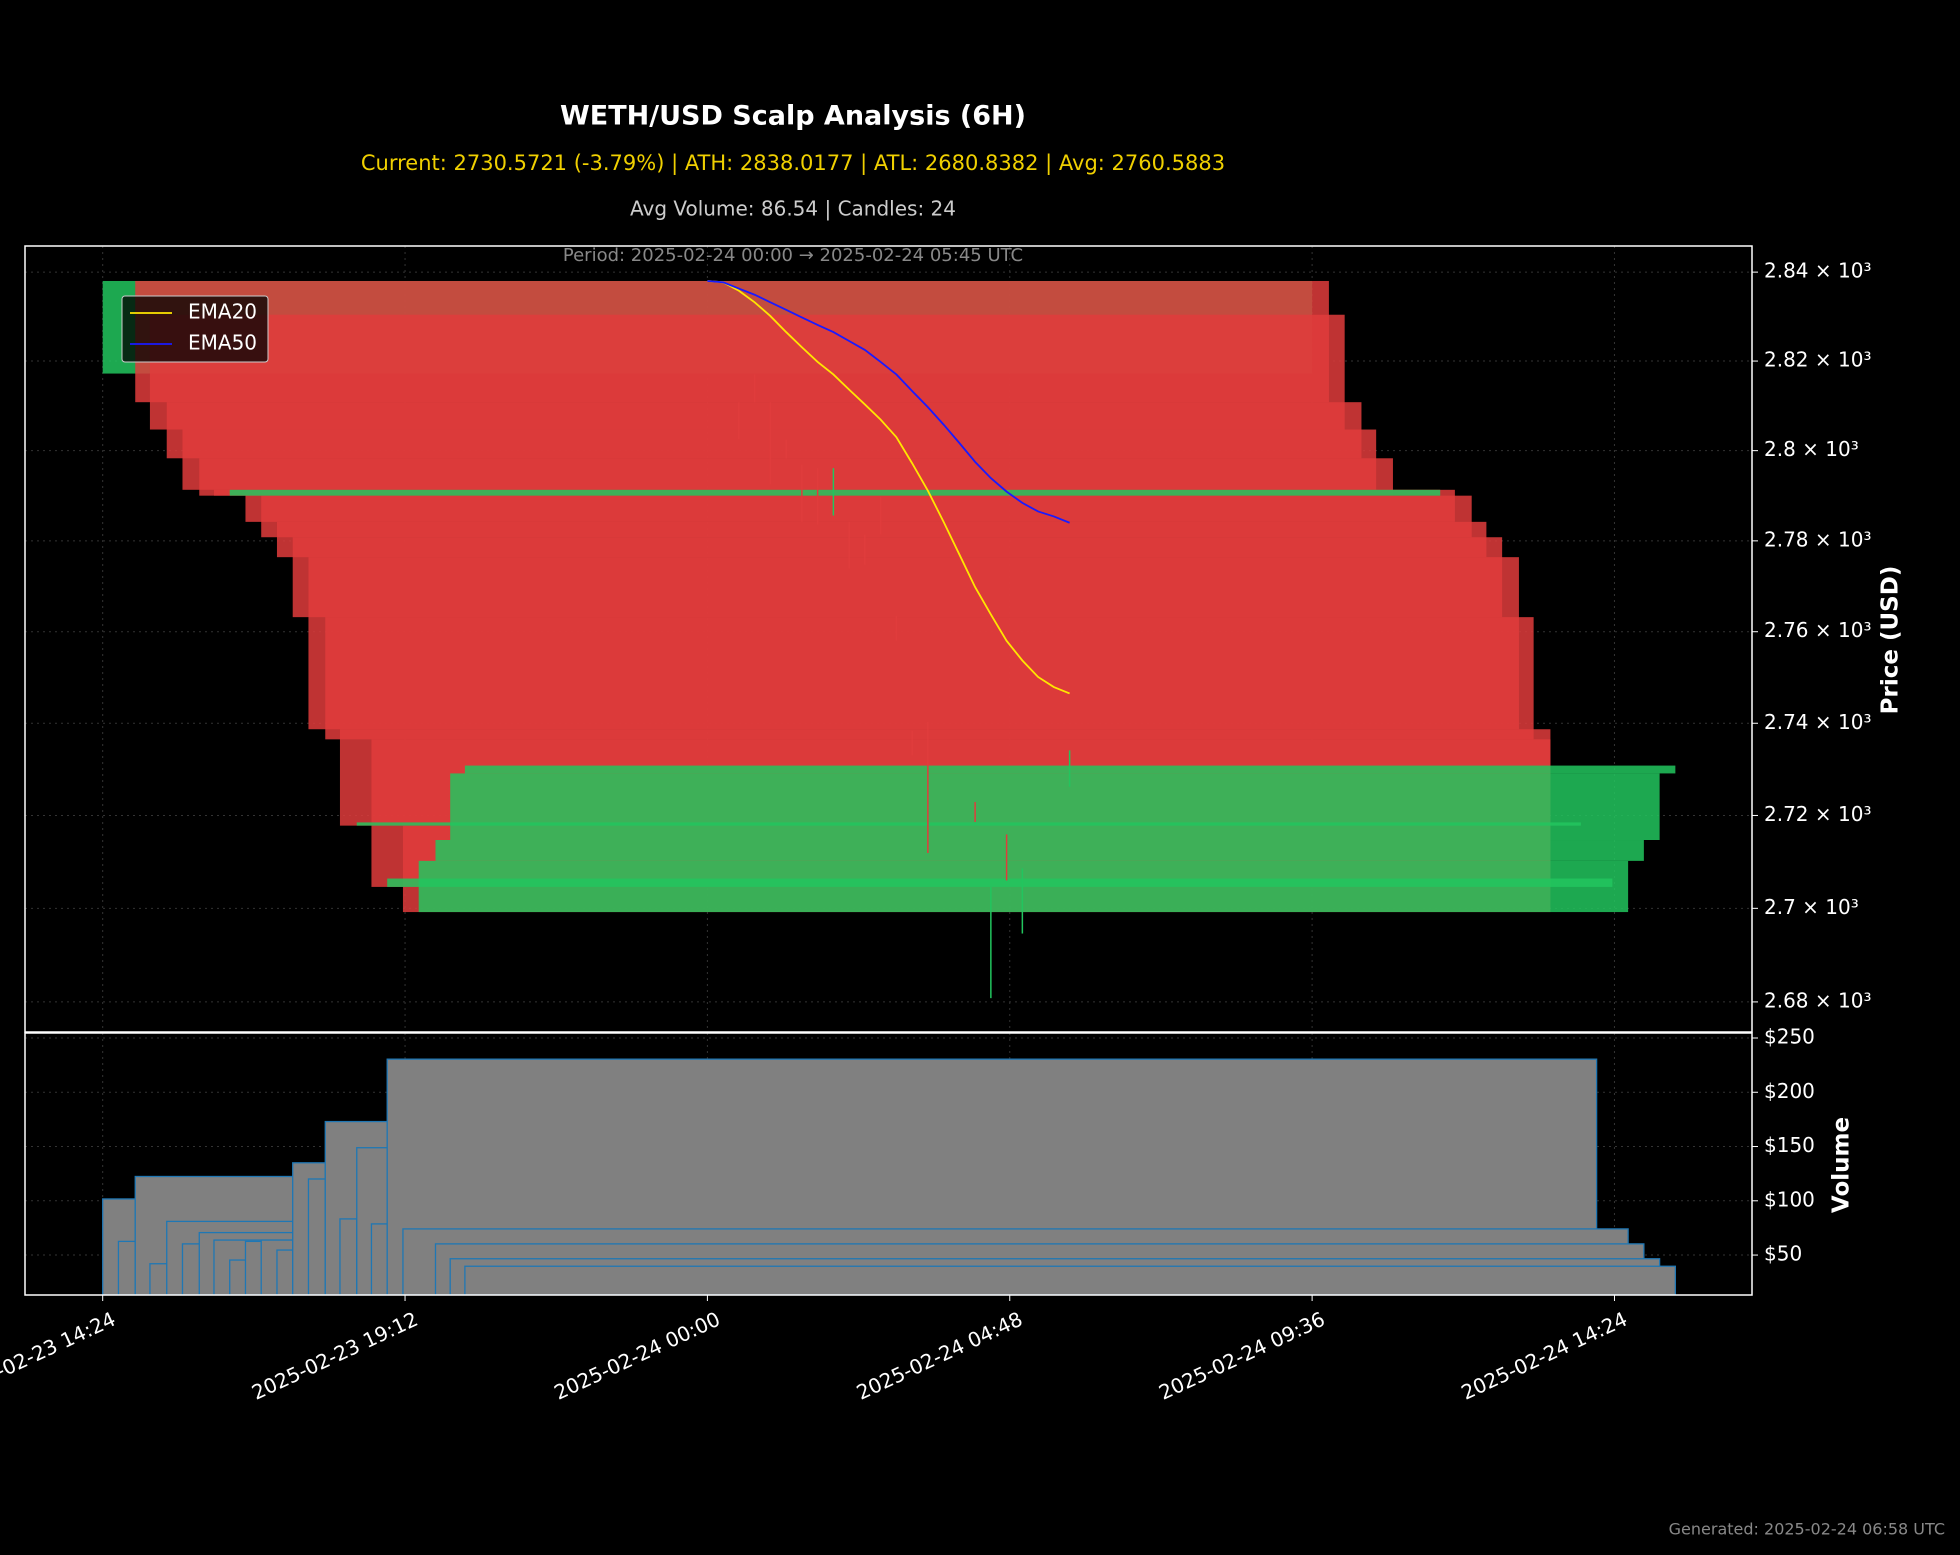 The height and width of the screenshot is (1555, 1960). What do you see at coordinates (1789, 1145) in the screenshot?
I see `y-tick-label: $150` at bounding box center [1789, 1145].